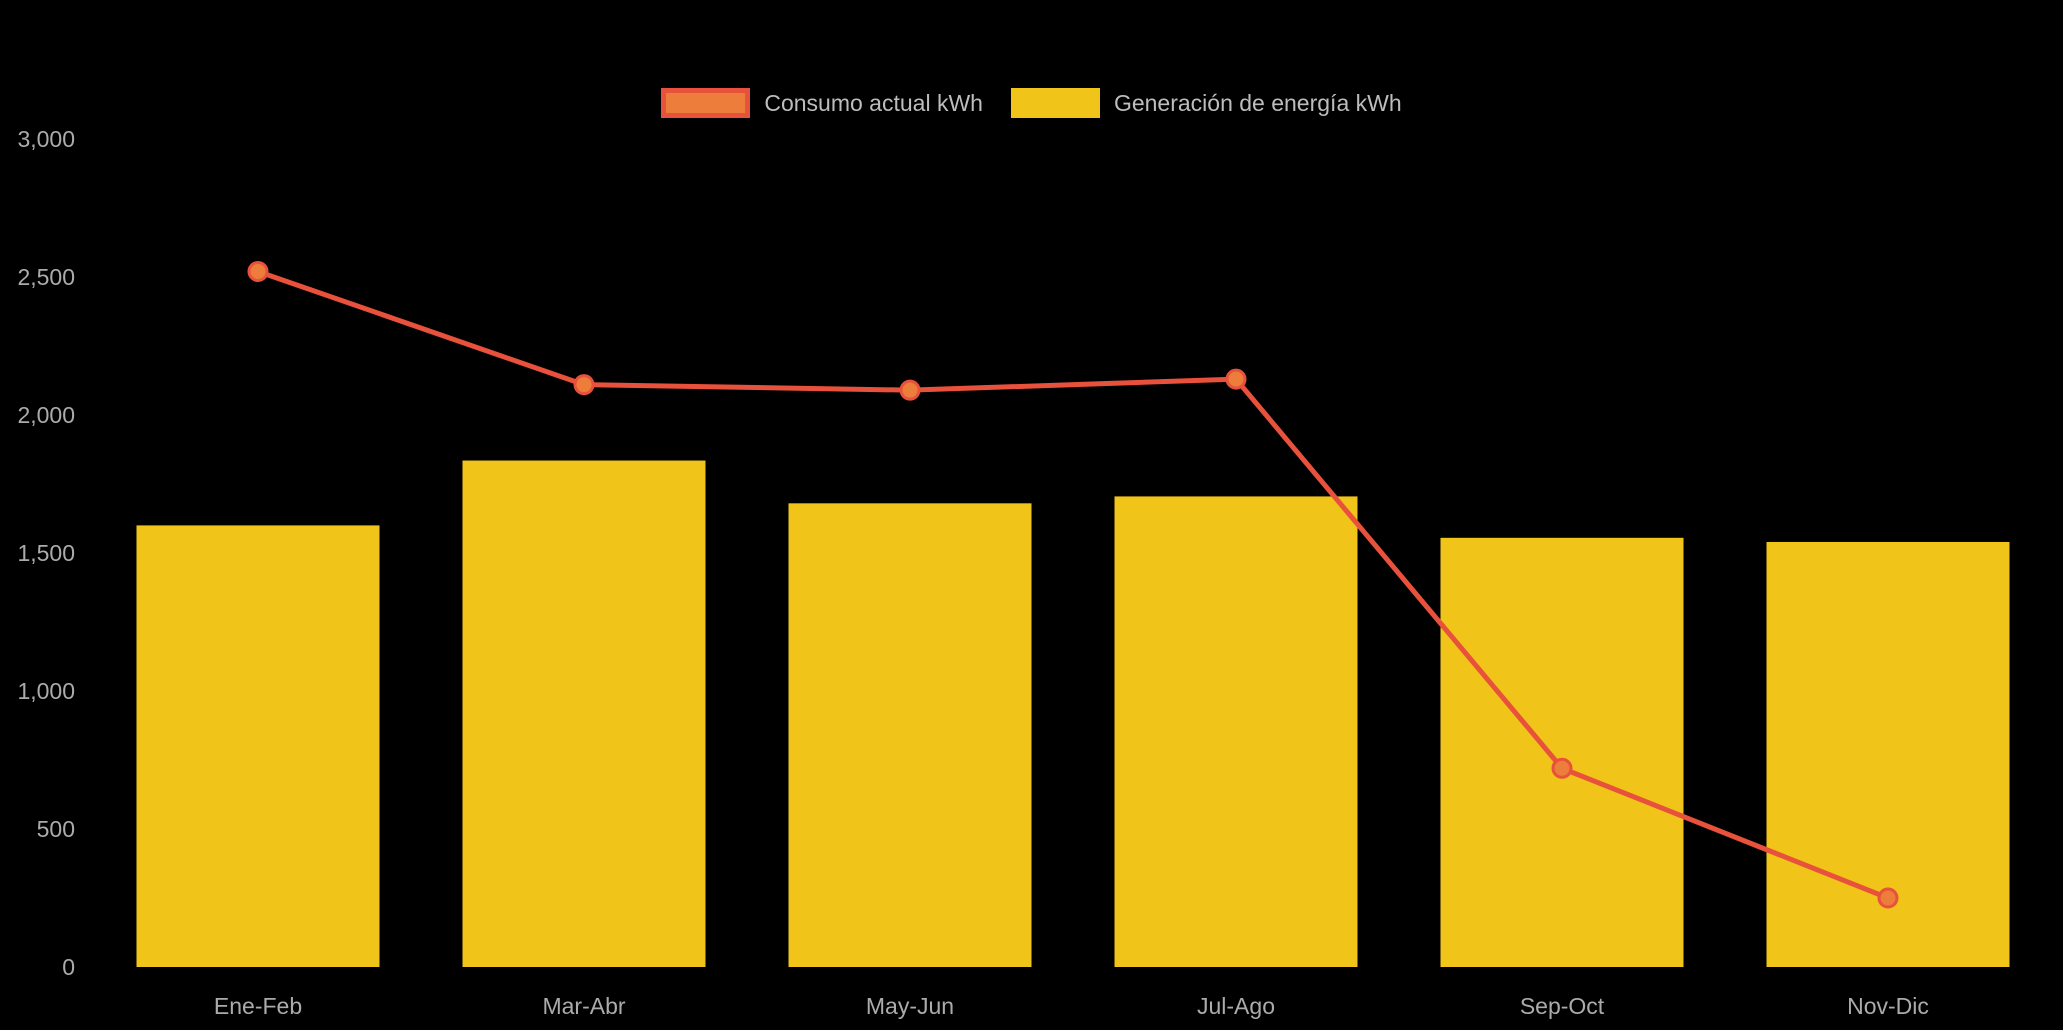 The image size is (2063, 1030). I want to click on x-category-label: Mar-Abr, so click(583, 1006).